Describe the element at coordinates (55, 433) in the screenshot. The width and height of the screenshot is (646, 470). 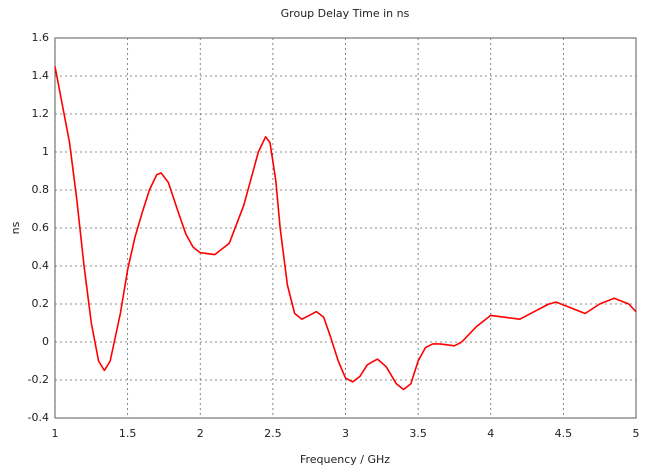
I see `x-tick-label: 1` at that location.